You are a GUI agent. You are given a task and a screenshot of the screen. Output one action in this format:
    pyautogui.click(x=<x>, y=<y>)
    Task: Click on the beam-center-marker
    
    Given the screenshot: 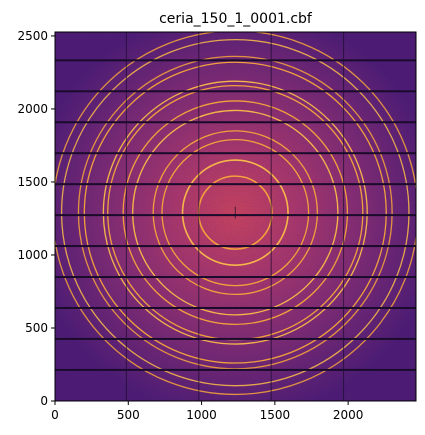 What is the action you would take?
    pyautogui.click(x=235, y=212)
    